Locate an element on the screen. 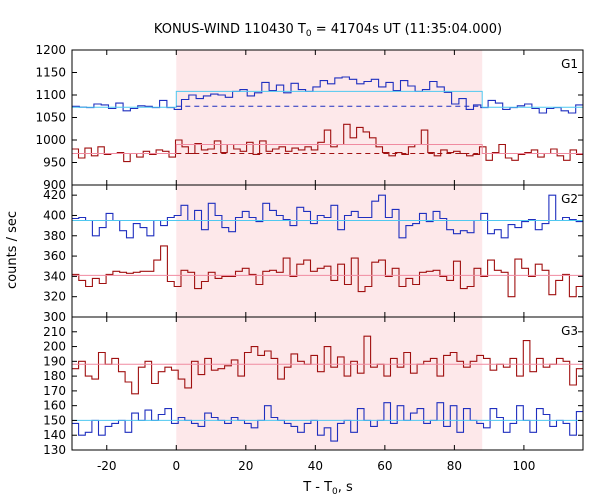 The height and width of the screenshot is (500, 600). y-tick-label: 210 is located at coordinates (54, 332).